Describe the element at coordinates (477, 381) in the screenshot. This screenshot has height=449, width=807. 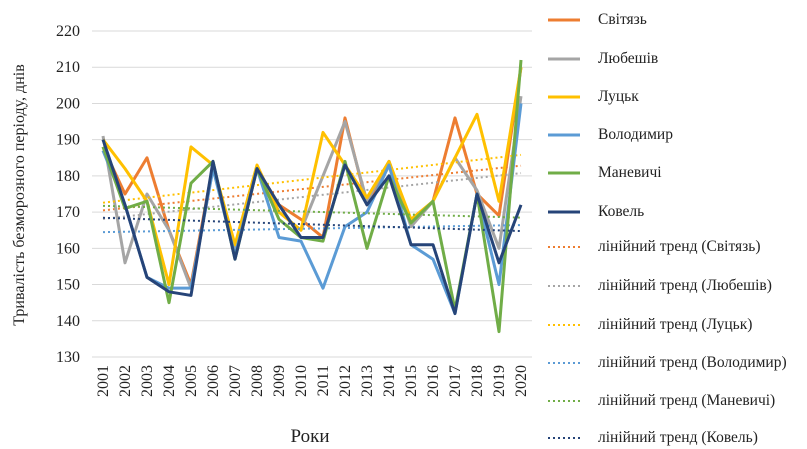
I see `x-tick-label: 2018` at that location.